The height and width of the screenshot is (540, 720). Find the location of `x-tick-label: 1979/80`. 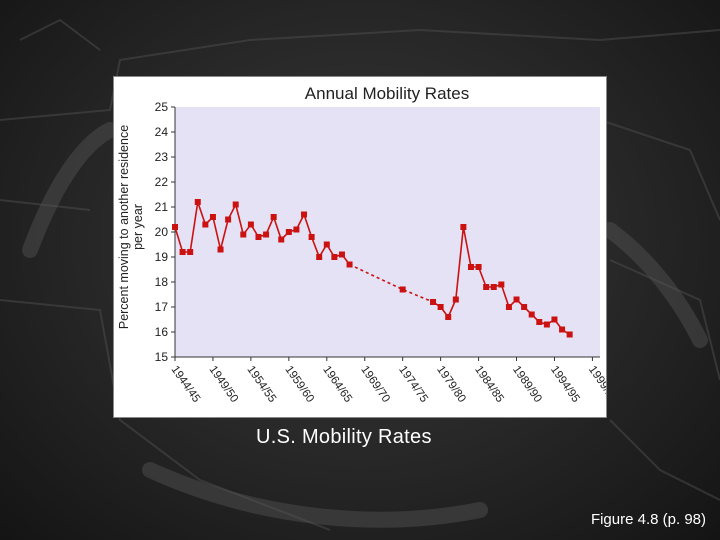

x-tick-label: 1979/80 is located at coordinates (451, 384).